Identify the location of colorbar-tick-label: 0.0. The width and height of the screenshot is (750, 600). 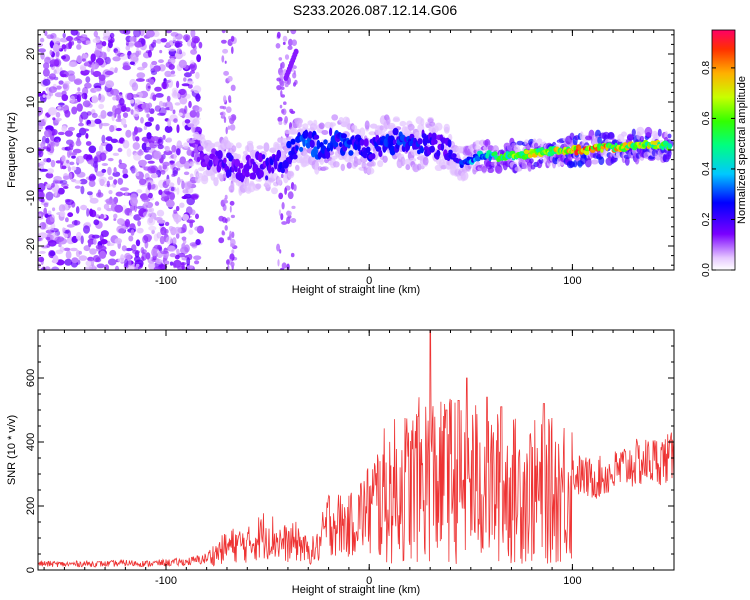
(706, 270).